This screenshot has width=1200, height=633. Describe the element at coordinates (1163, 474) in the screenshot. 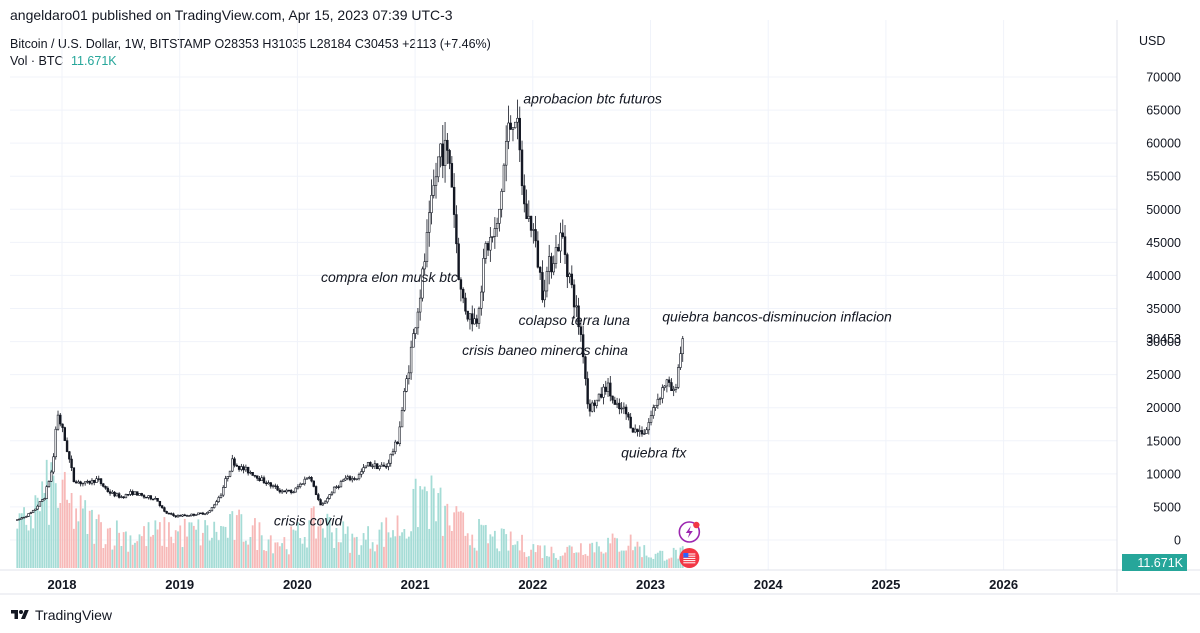

I see `price-axis-label: 10000` at that location.